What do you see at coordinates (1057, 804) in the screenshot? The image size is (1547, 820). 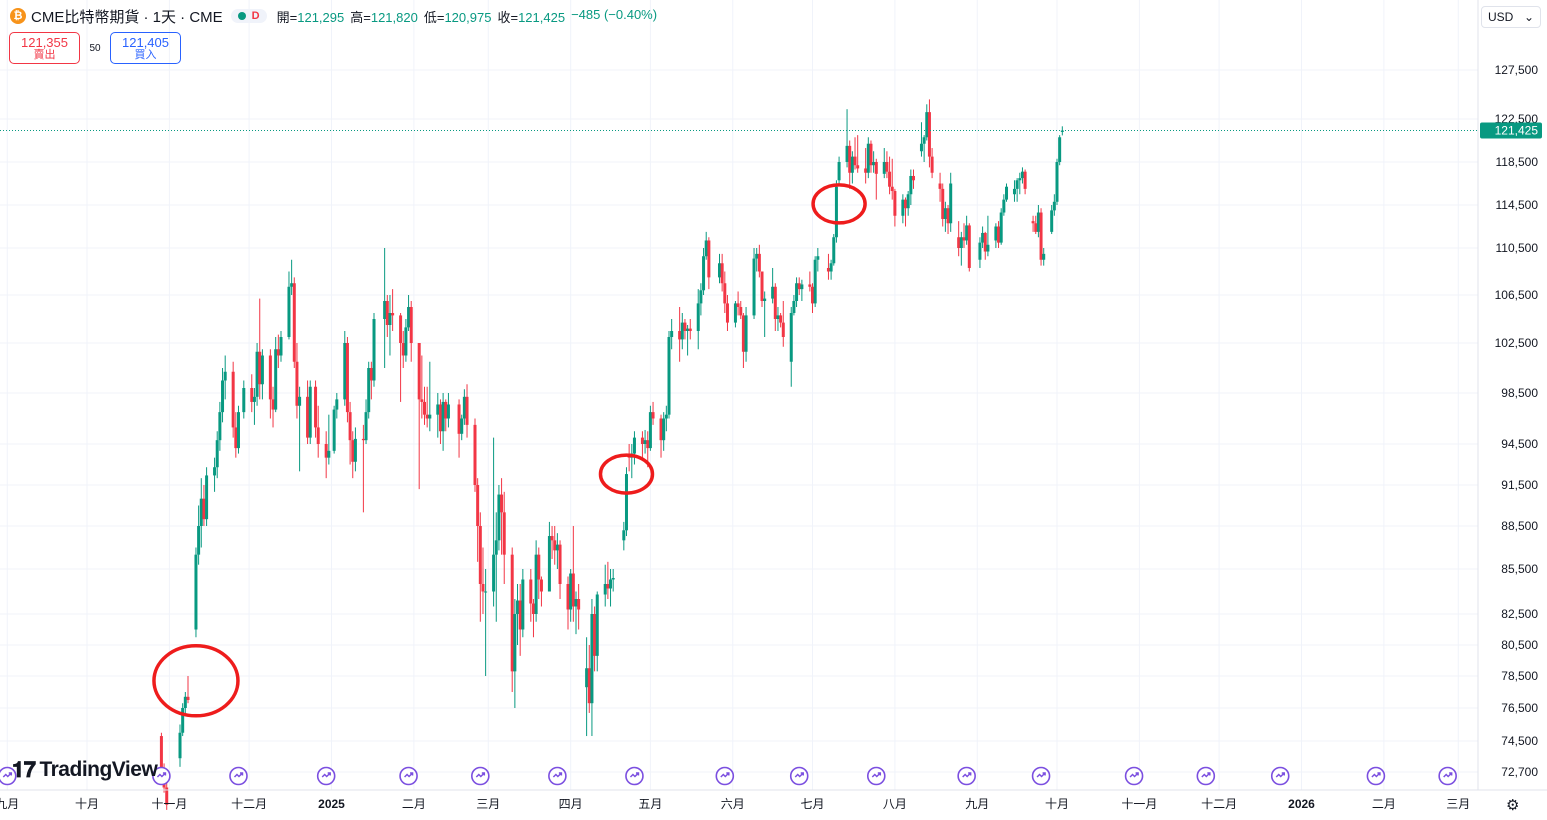 I see `time-tick-label: 十月` at bounding box center [1057, 804].